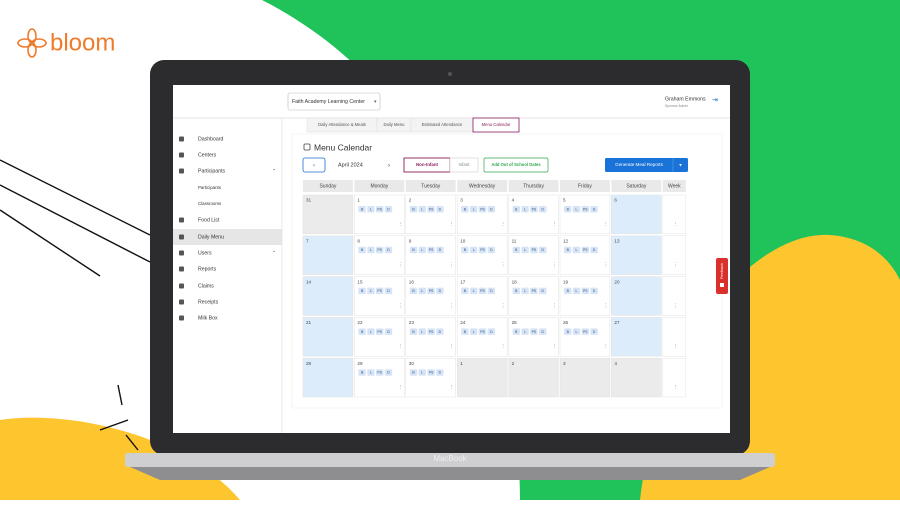 The image size is (900, 505). I want to click on dropdown-arrow: ▾, so click(680, 165).